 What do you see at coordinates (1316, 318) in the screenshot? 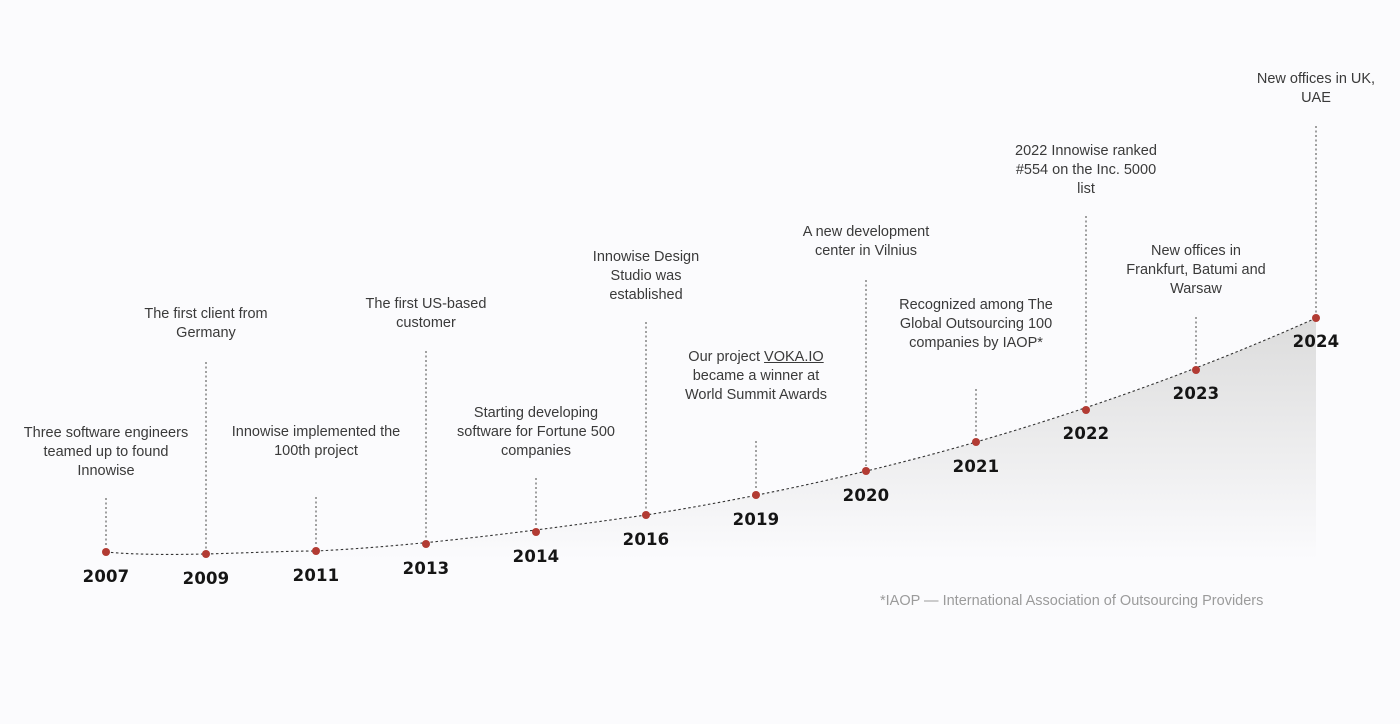
I see `milestone-dot-2024` at bounding box center [1316, 318].